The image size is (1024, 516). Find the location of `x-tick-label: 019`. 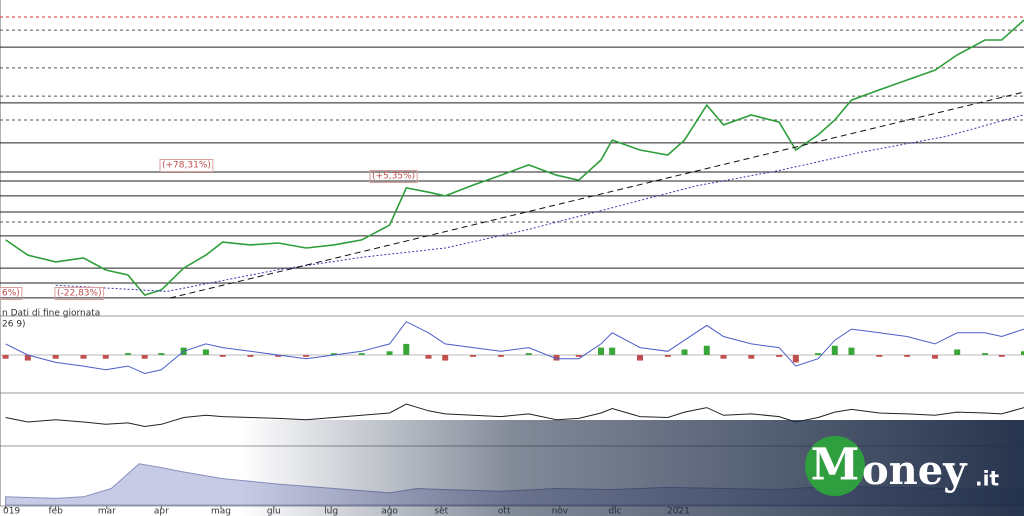

x-tick-label: 019 is located at coordinates (11, 511).